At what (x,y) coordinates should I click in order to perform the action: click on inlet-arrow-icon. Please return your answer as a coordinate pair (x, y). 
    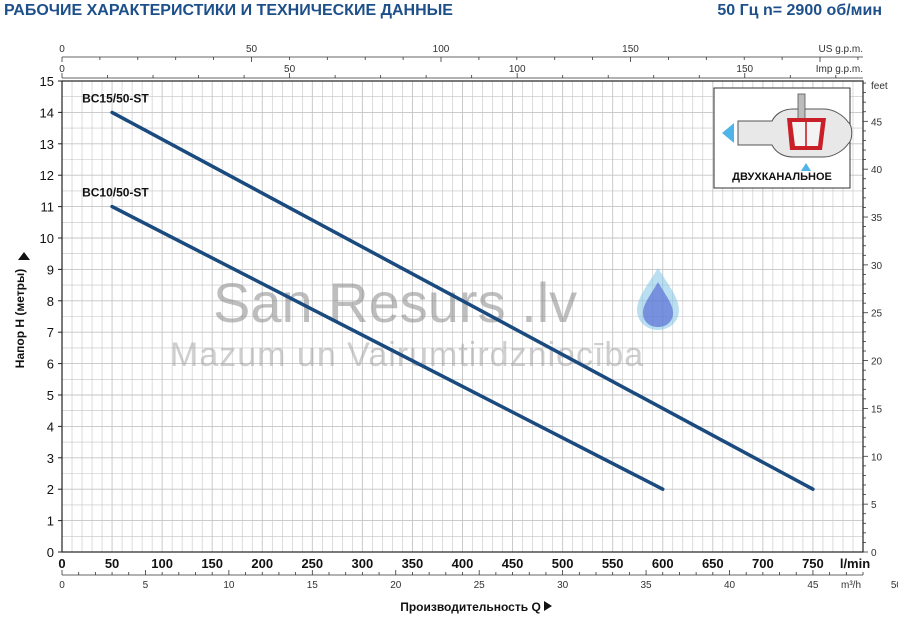
    Looking at the image, I should click on (806, 167).